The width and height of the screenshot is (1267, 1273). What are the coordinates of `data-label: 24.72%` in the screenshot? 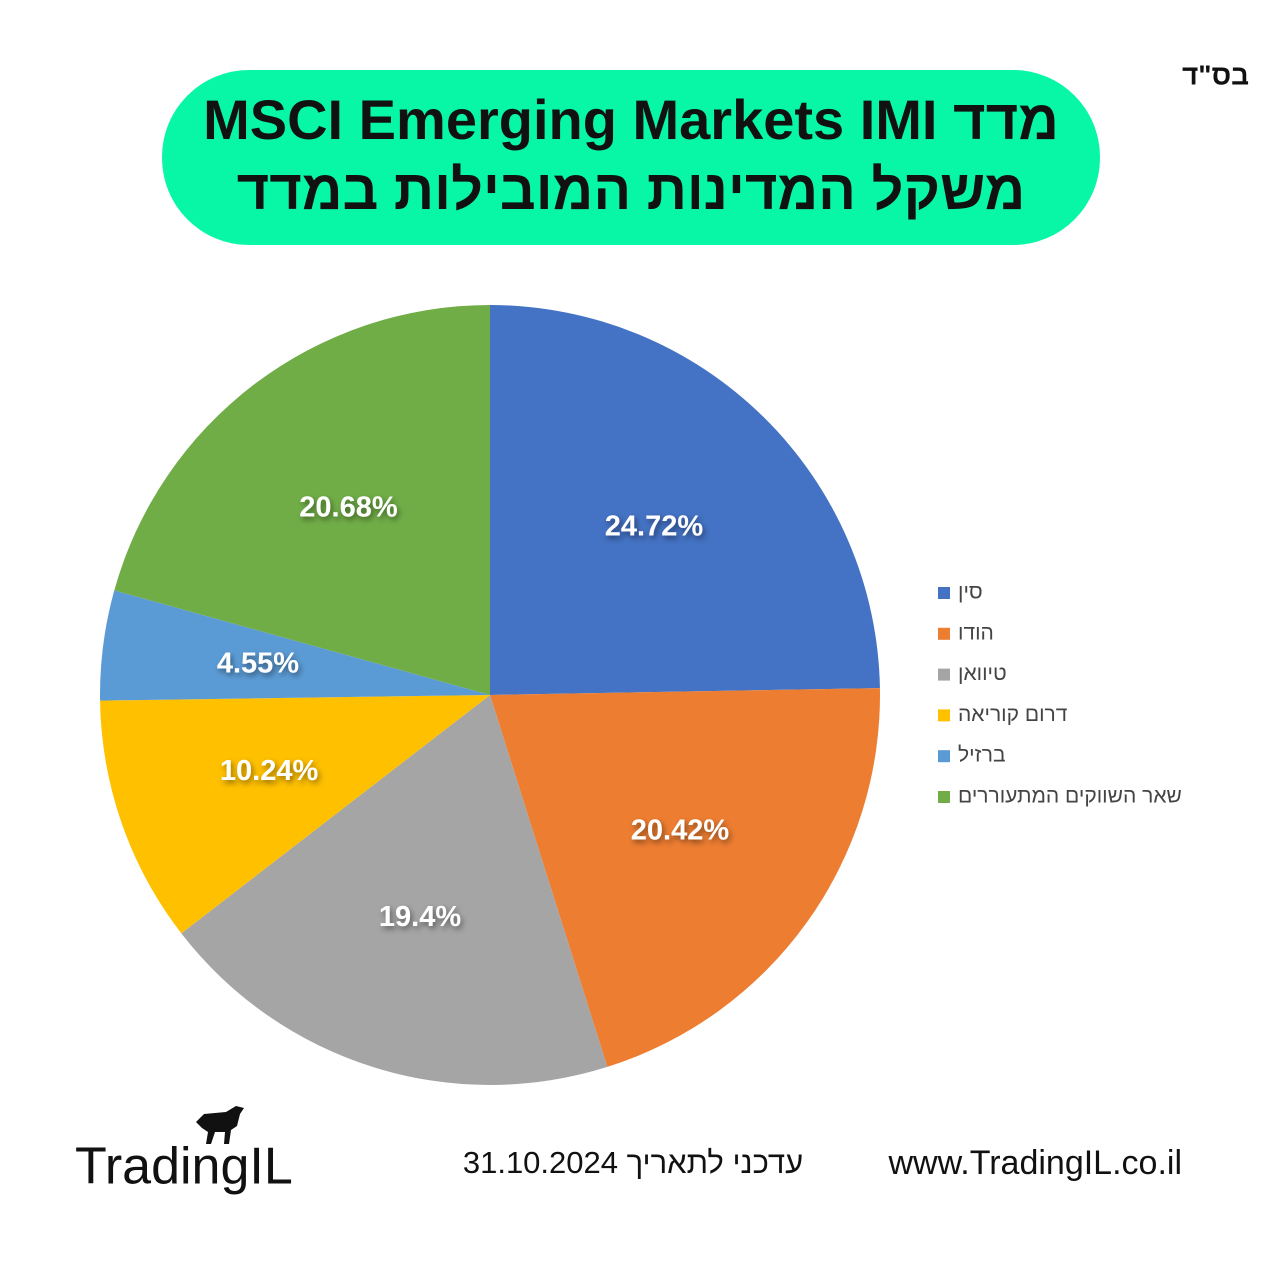 It's located at (654, 527).